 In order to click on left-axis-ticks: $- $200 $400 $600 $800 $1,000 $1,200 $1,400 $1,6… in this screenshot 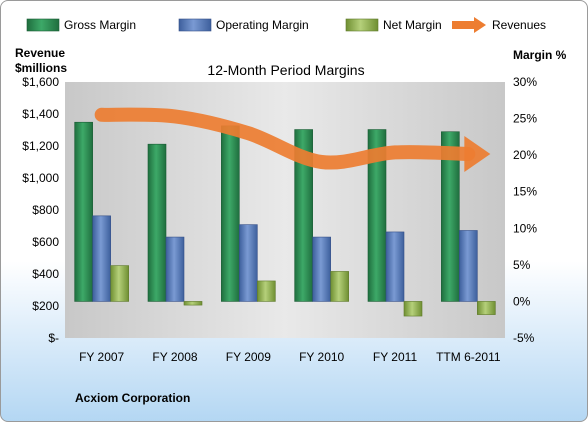, I will do `click(40, 210)`.